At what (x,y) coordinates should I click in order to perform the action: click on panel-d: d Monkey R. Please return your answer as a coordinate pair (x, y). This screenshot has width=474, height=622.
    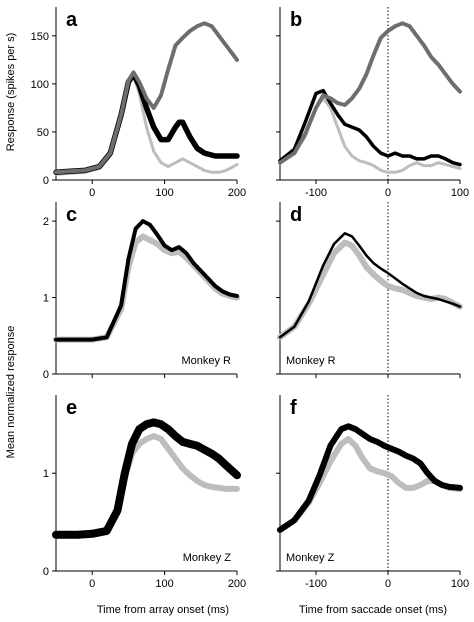
    Looking at the image, I should click on (369, 290).